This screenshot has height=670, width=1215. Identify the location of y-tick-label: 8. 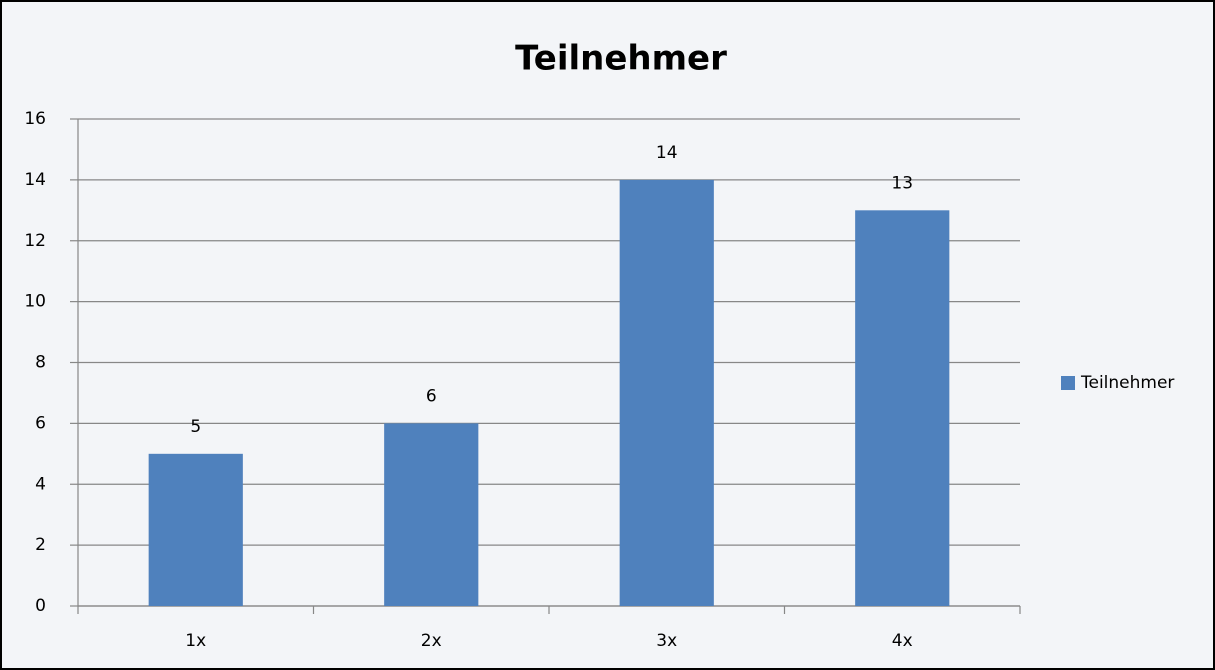
(40, 363).